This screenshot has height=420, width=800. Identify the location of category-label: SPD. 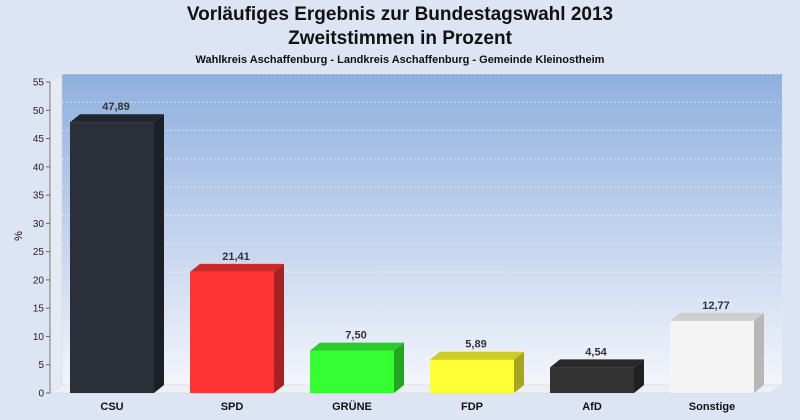
(232, 407).